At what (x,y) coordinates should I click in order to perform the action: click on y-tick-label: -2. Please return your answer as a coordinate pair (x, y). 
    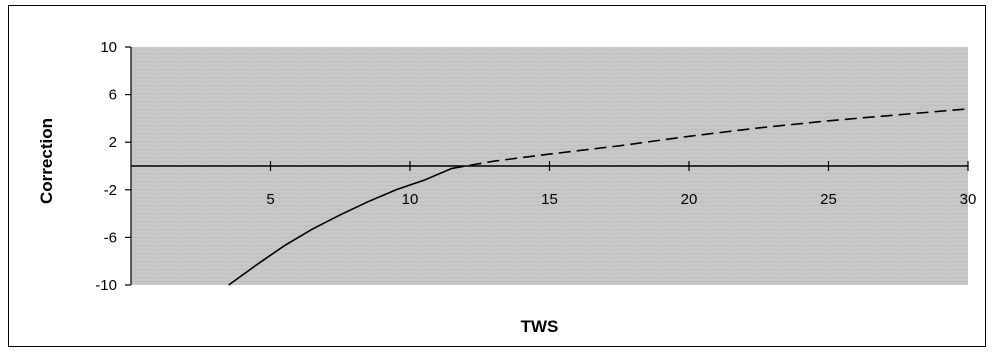
    Looking at the image, I should click on (110, 190).